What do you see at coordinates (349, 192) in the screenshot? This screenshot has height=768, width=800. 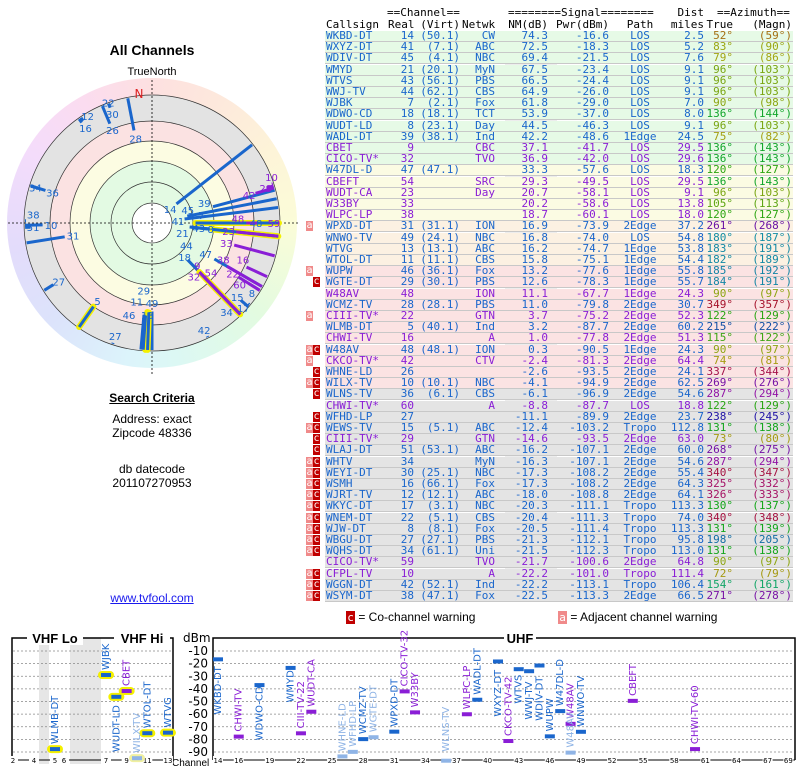 I see `callsign-cell: WUDT-CA` at bounding box center [349, 192].